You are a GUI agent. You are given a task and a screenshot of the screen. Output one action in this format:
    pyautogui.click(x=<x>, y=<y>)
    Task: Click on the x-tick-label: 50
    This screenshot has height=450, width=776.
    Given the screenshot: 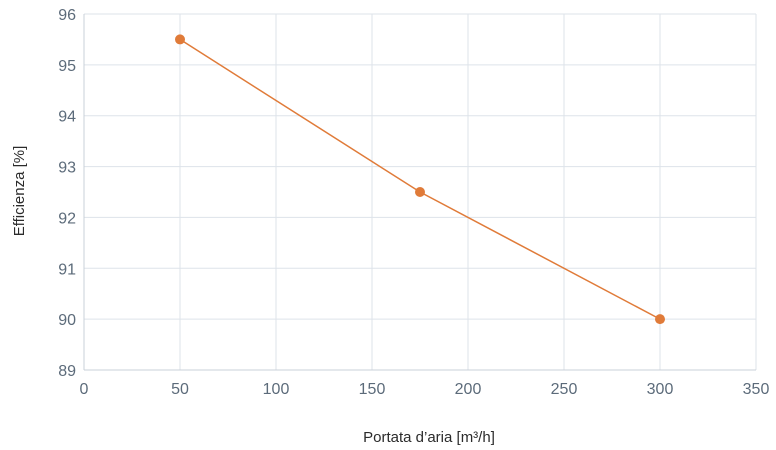 What is the action you would take?
    pyautogui.click(x=180, y=389)
    